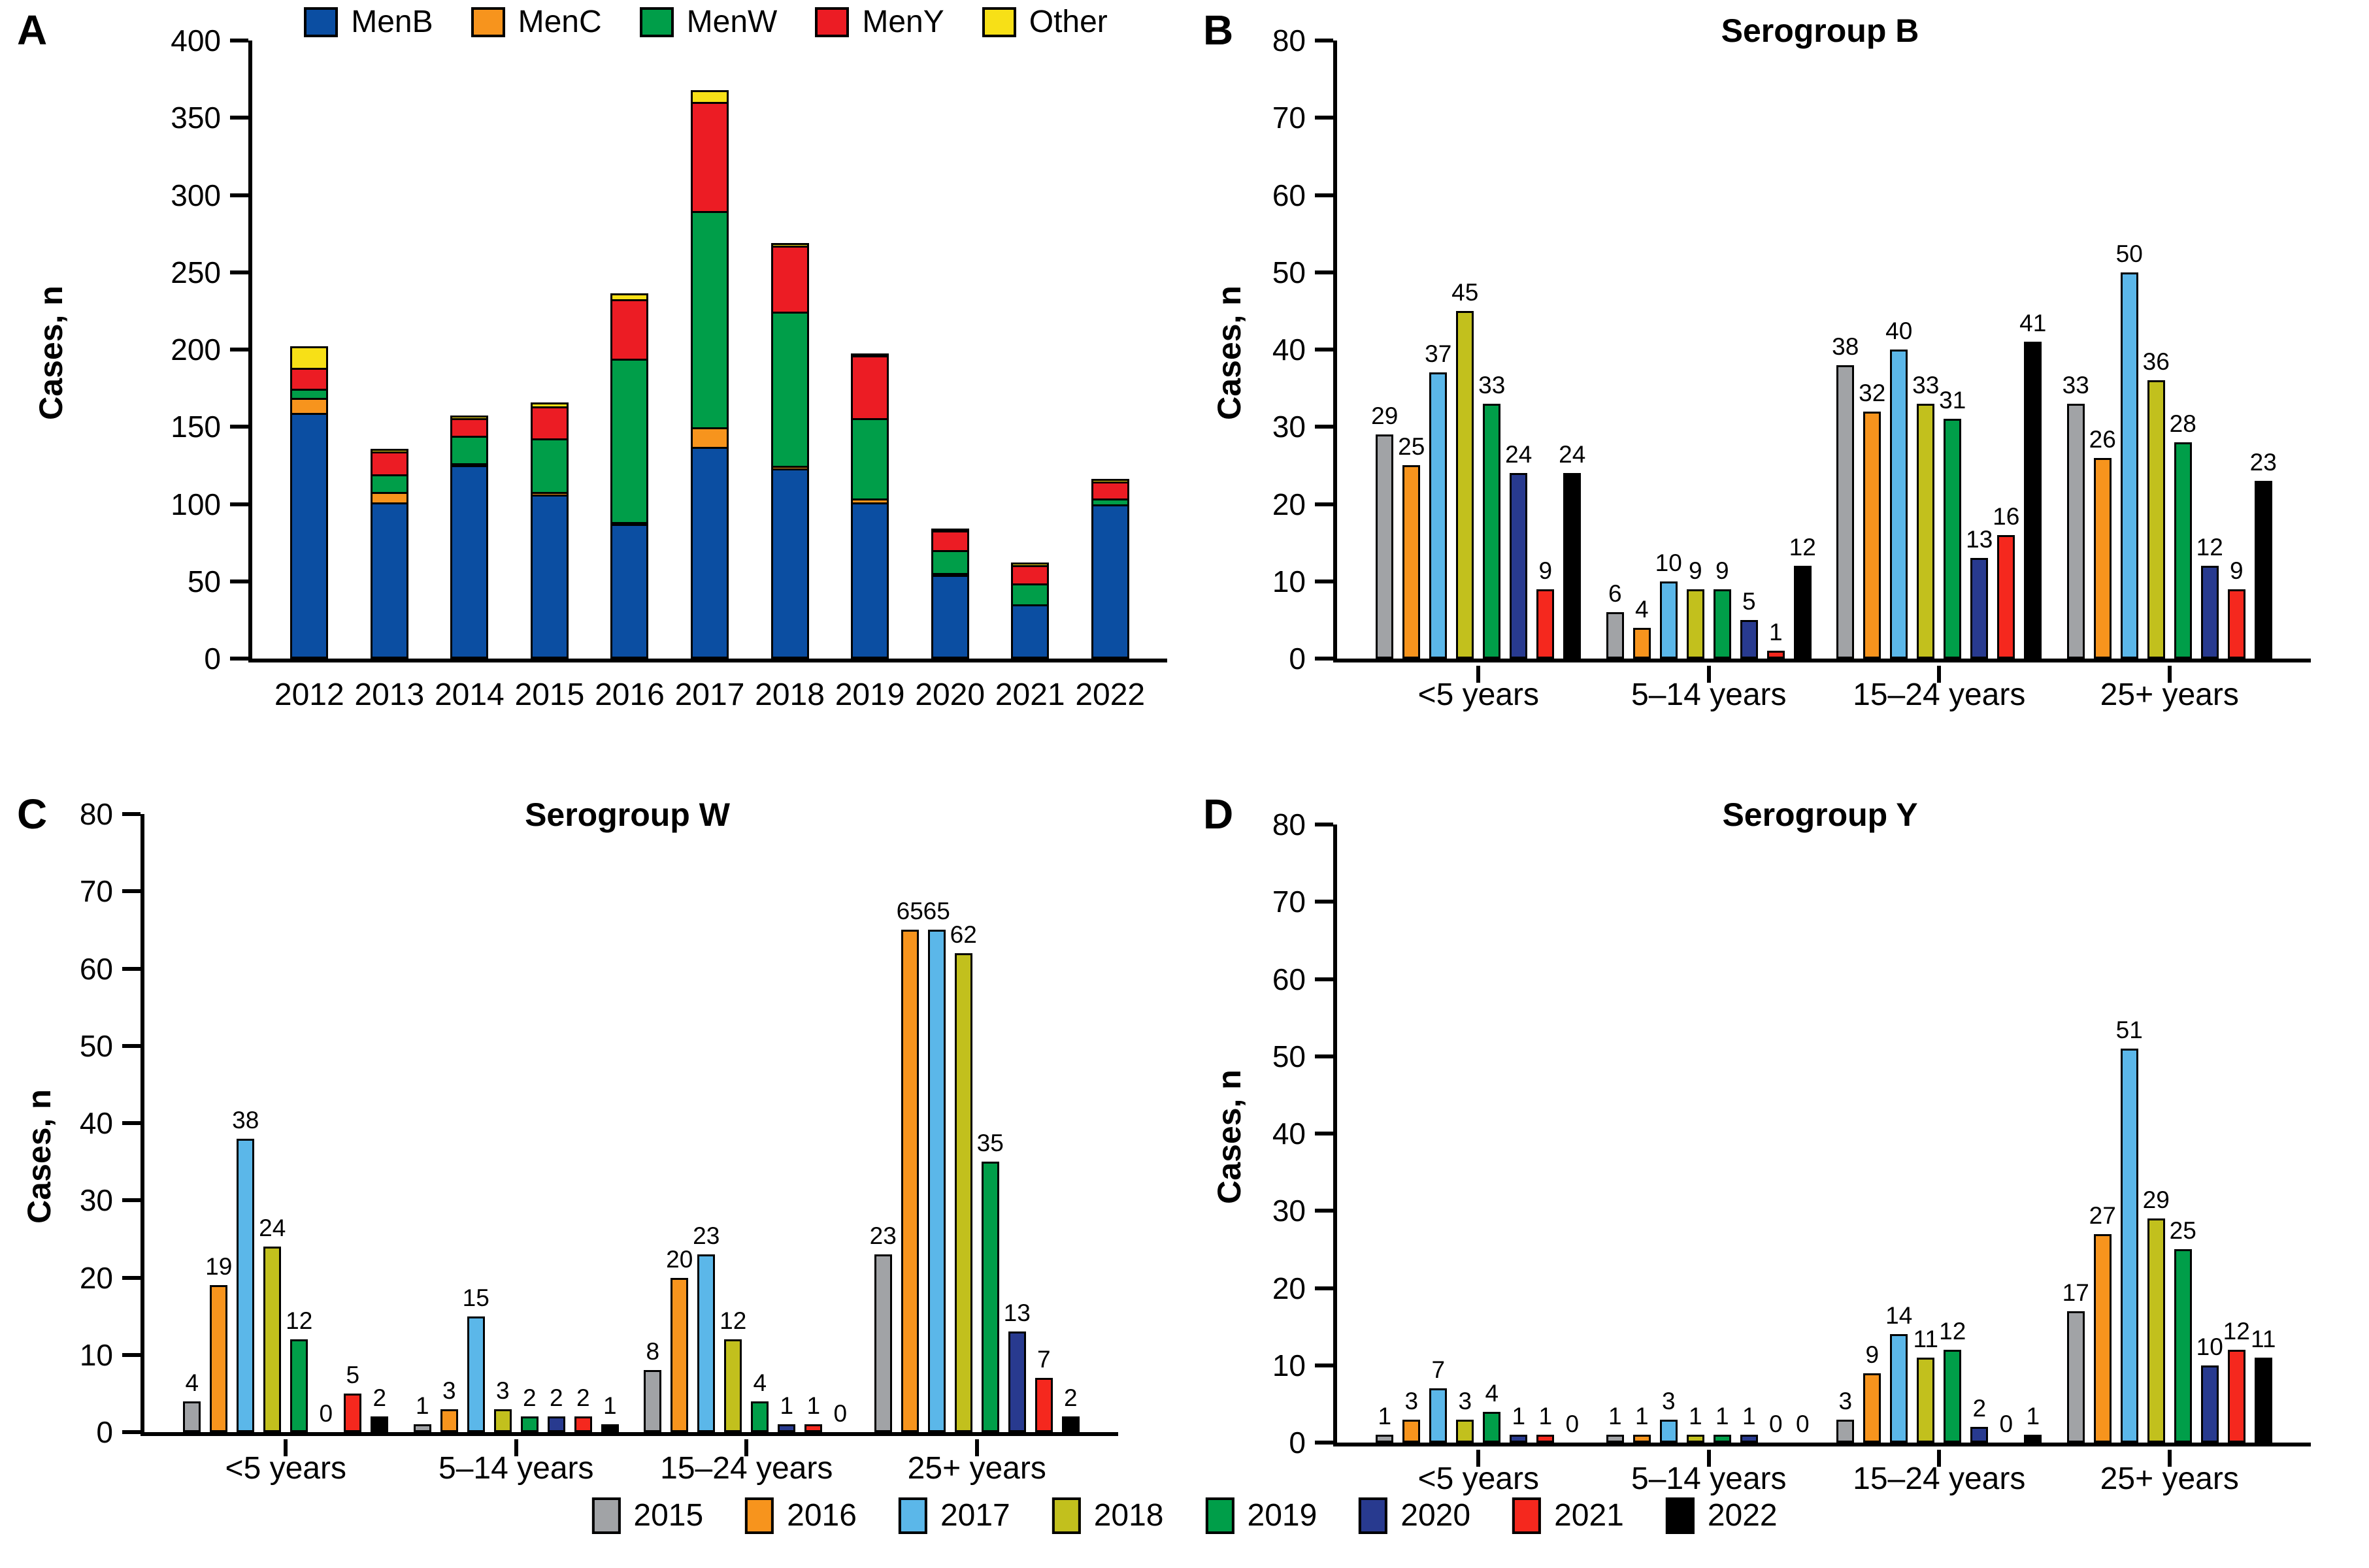 This screenshot has width=2369, height=1568. I want to click on bar-value-label: 9, so click(1722, 570).